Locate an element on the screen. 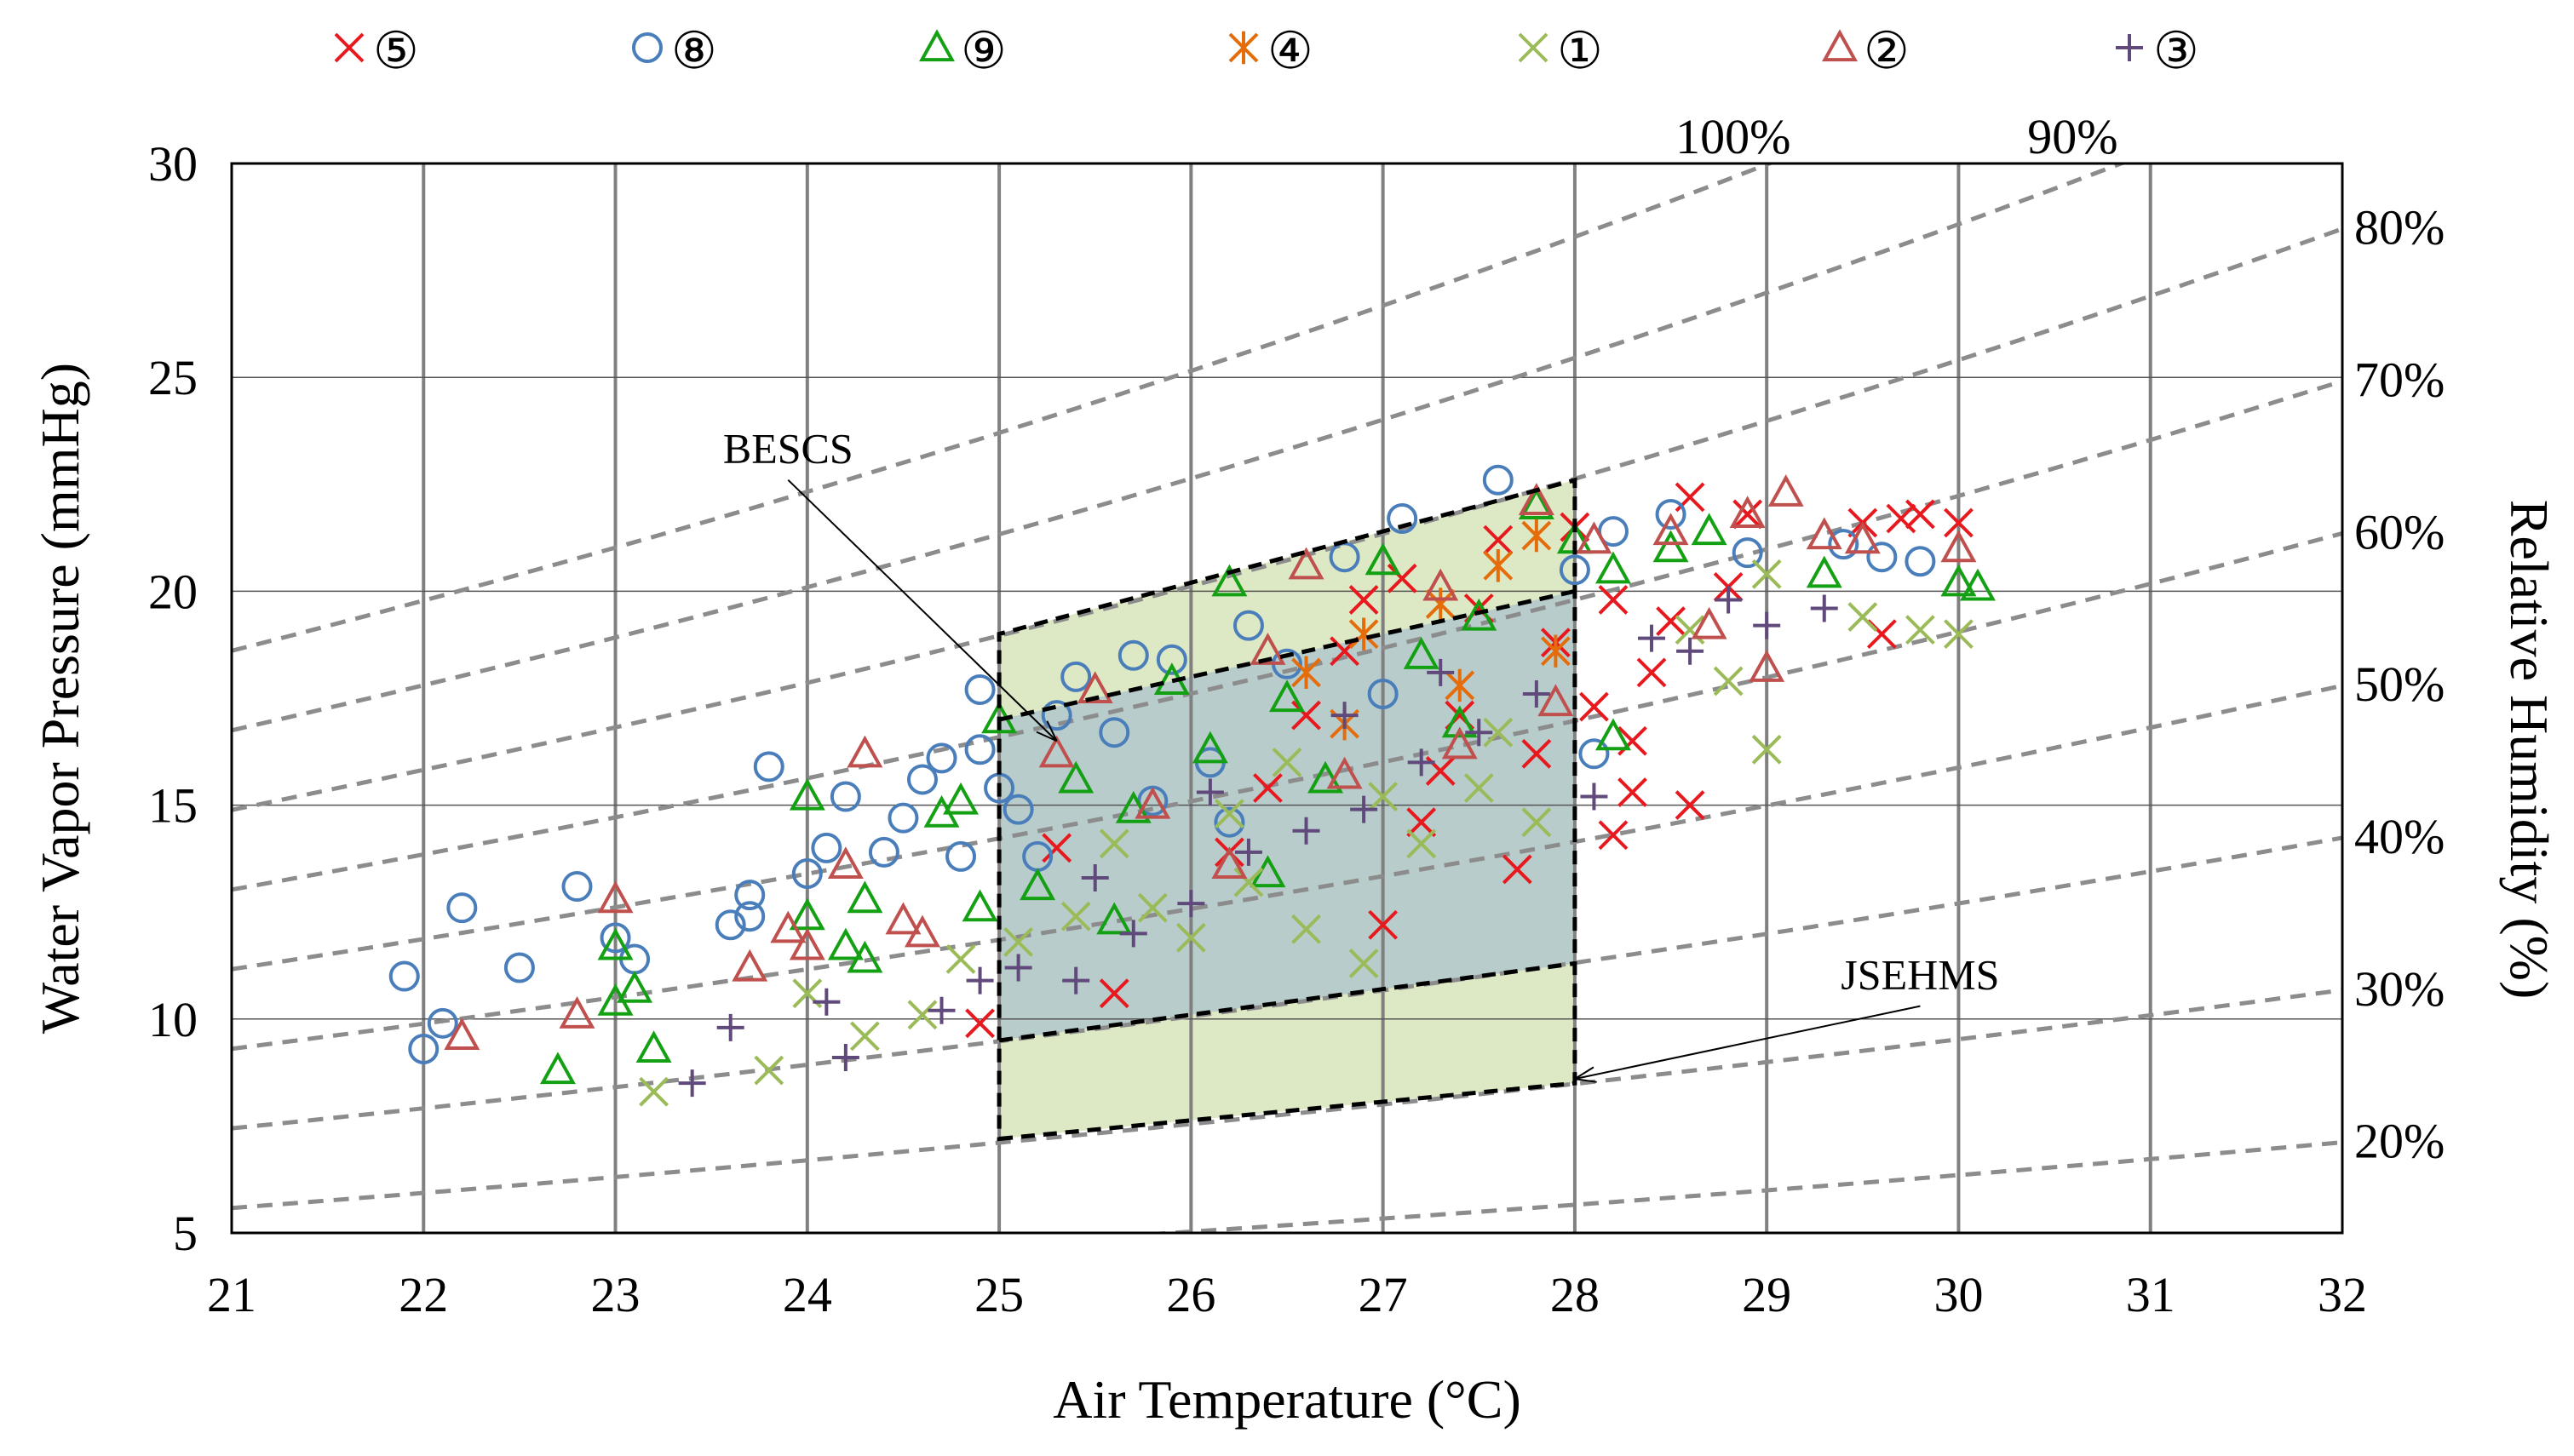 This screenshot has width=2574, height=1456. rh-label-40: 40% is located at coordinates (2399, 836).